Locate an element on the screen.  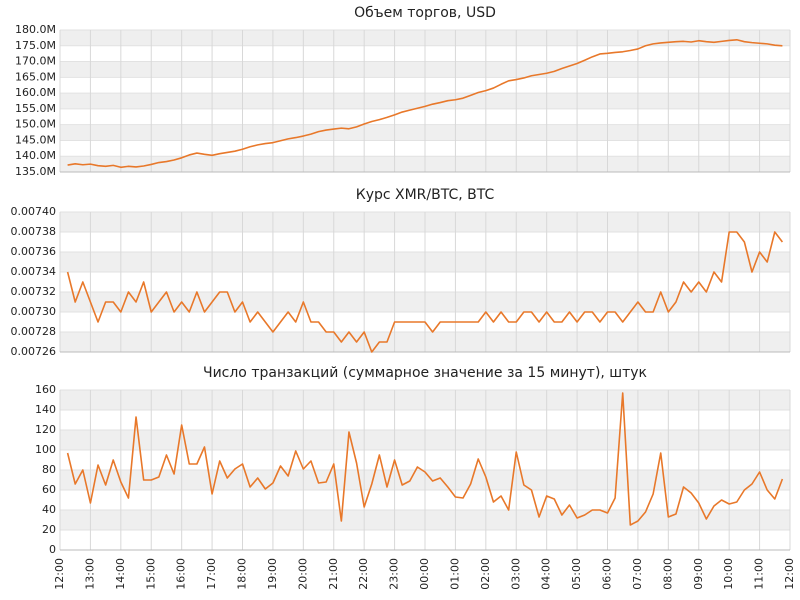
y-tick-label: 120 is located at coordinates (45, 429).